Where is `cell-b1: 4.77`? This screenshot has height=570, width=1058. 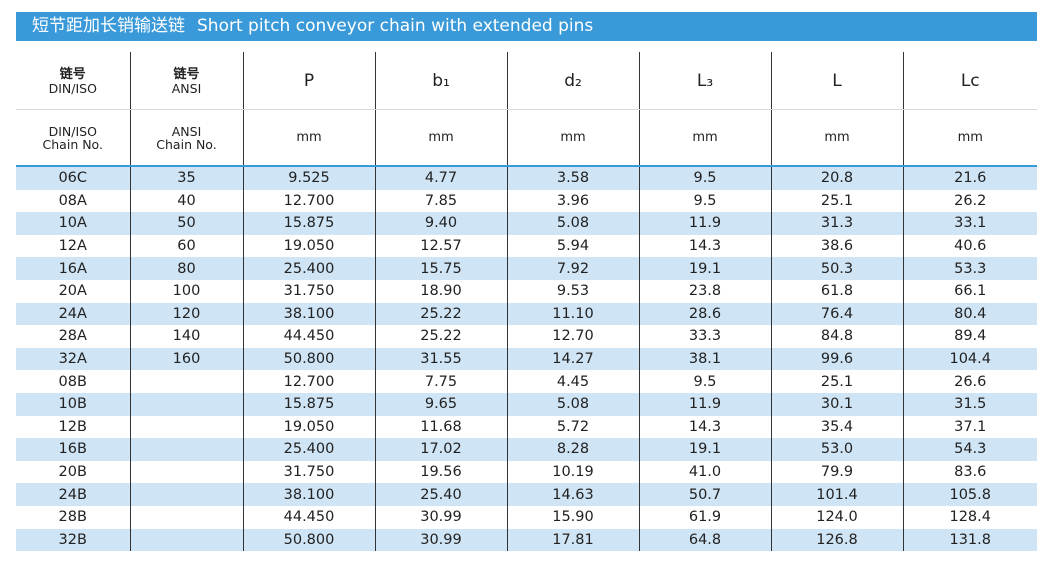
cell-b1: 4.77 is located at coordinates (440, 178).